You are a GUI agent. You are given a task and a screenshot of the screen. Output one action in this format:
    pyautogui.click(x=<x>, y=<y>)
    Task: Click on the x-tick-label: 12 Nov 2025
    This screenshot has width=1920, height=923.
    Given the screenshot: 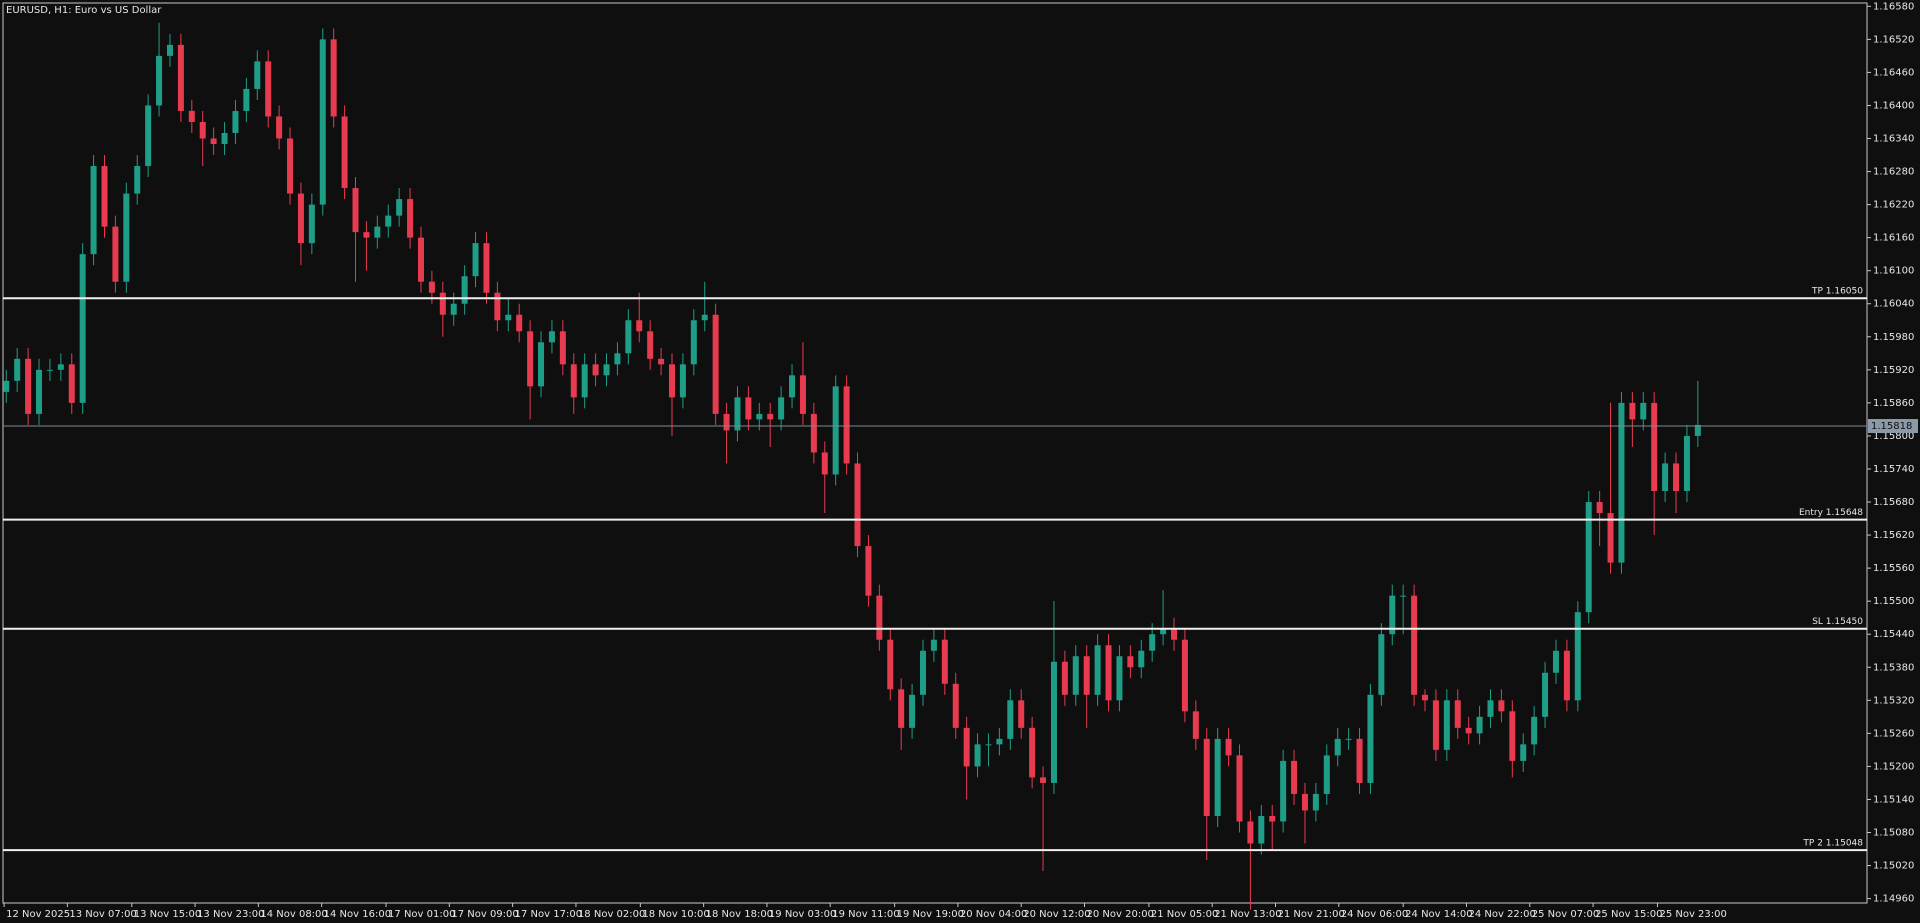 What is the action you would take?
    pyautogui.click(x=38, y=914)
    